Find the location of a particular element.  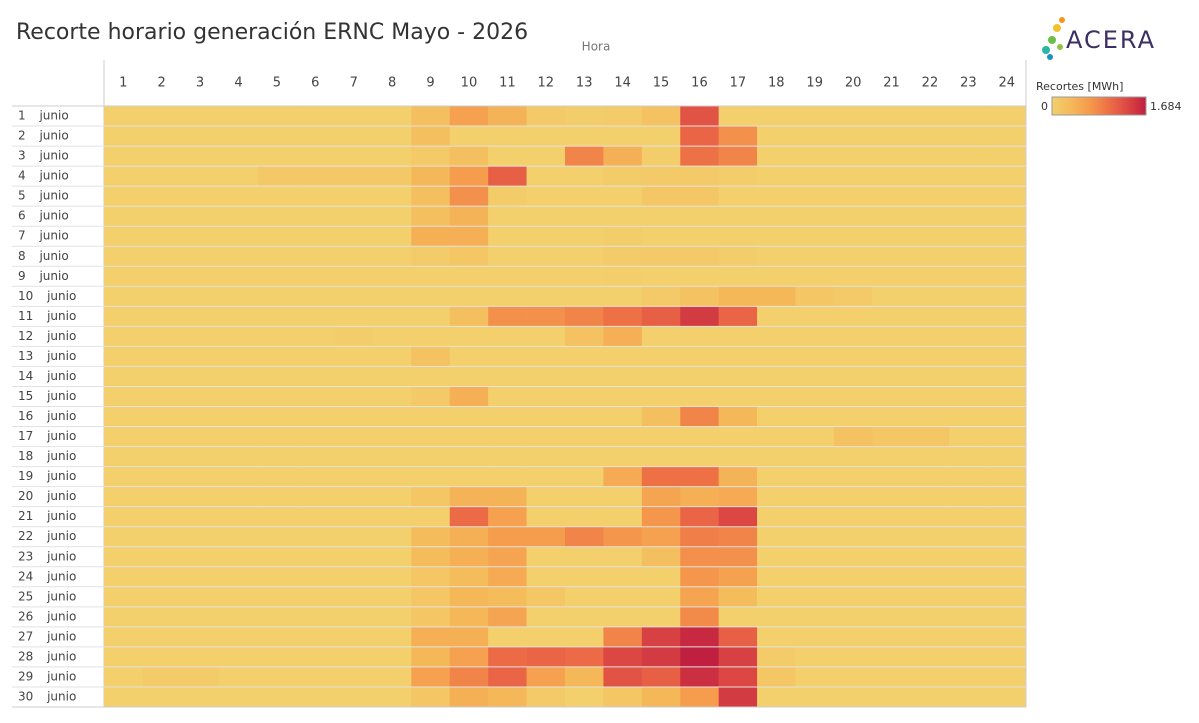

x-tick-label: 21 is located at coordinates (891, 83).